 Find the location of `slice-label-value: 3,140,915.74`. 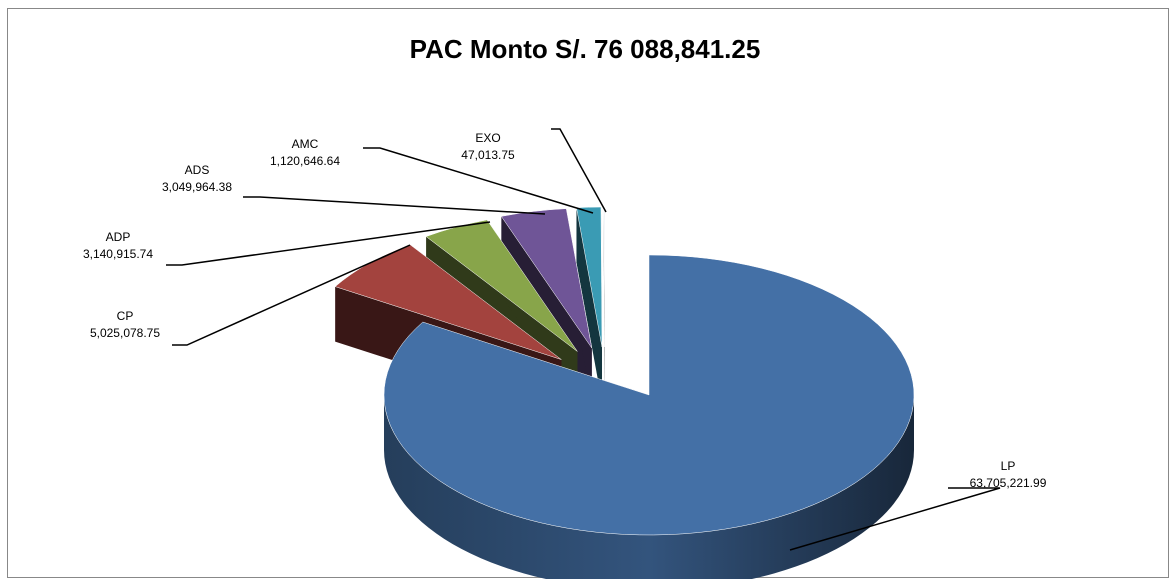

slice-label-value: 3,140,915.74 is located at coordinates (118, 254).